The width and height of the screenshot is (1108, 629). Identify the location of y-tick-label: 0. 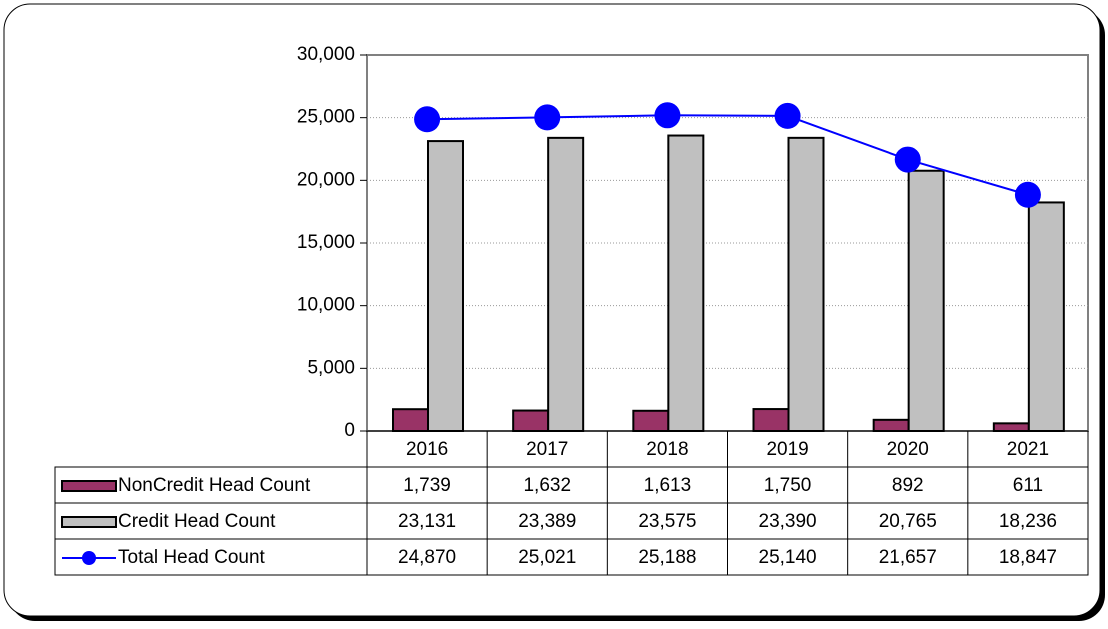
(349, 430).